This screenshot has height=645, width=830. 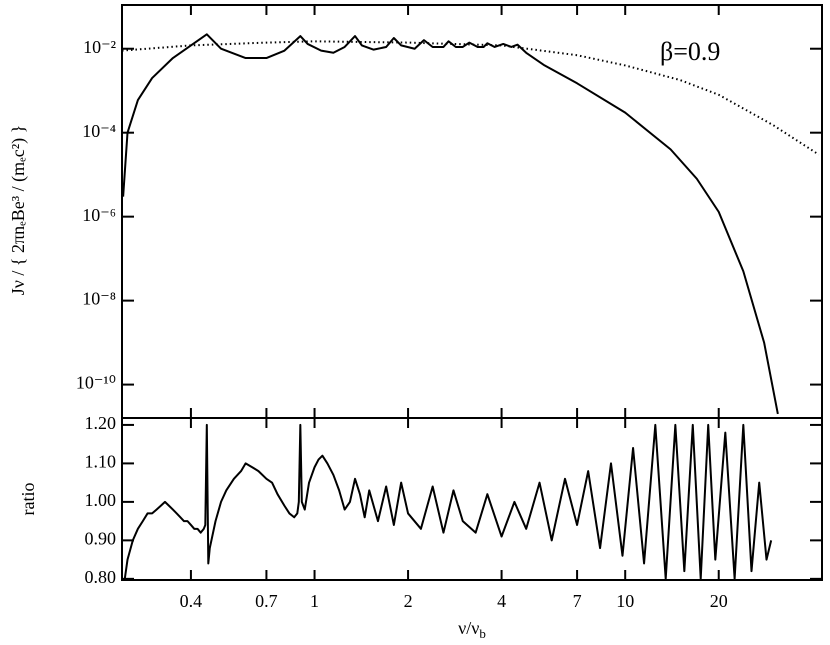 What do you see at coordinates (314, 601) in the screenshot?
I see `x-tick-label: 1` at bounding box center [314, 601].